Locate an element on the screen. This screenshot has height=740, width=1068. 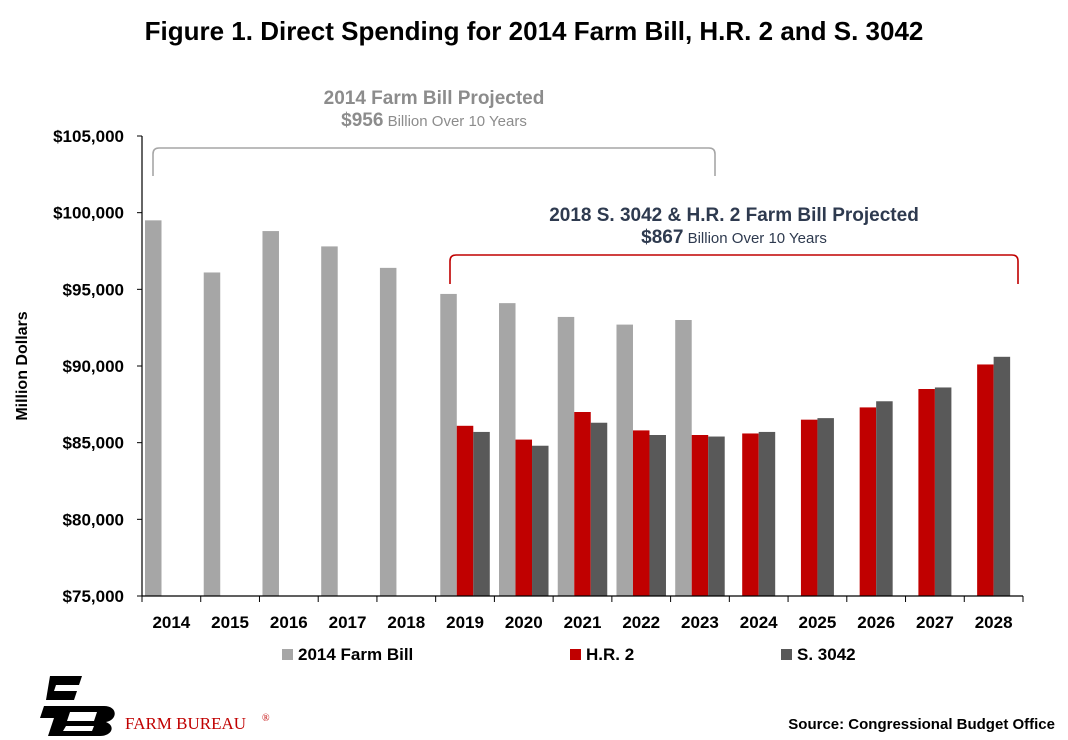
y-axis-label: Million Dollars is located at coordinates (22, 365).